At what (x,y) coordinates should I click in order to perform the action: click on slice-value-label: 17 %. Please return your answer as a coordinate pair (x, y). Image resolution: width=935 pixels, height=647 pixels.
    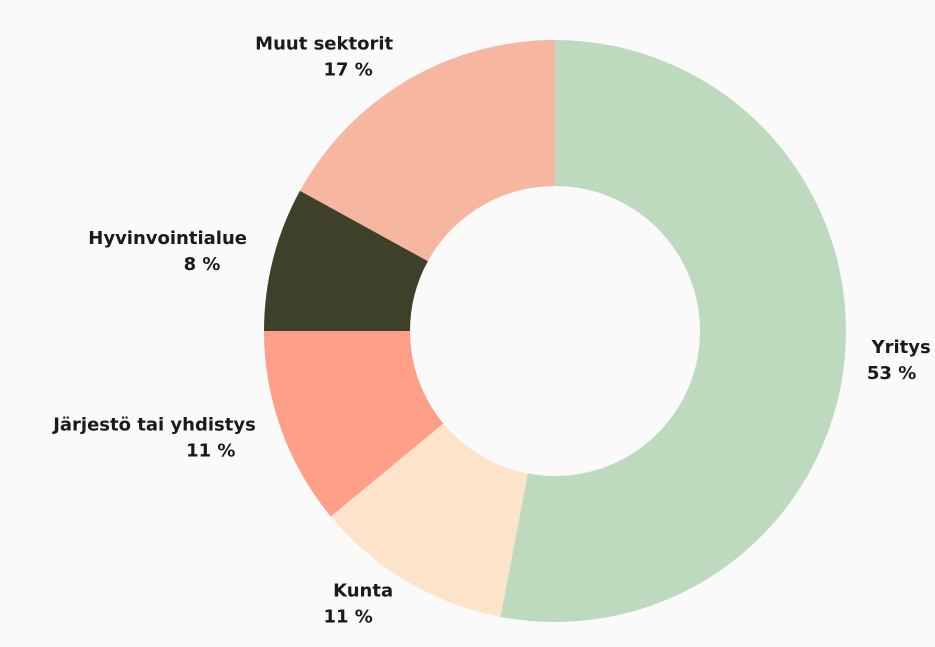
    Looking at the image, I should click on (347, 69).